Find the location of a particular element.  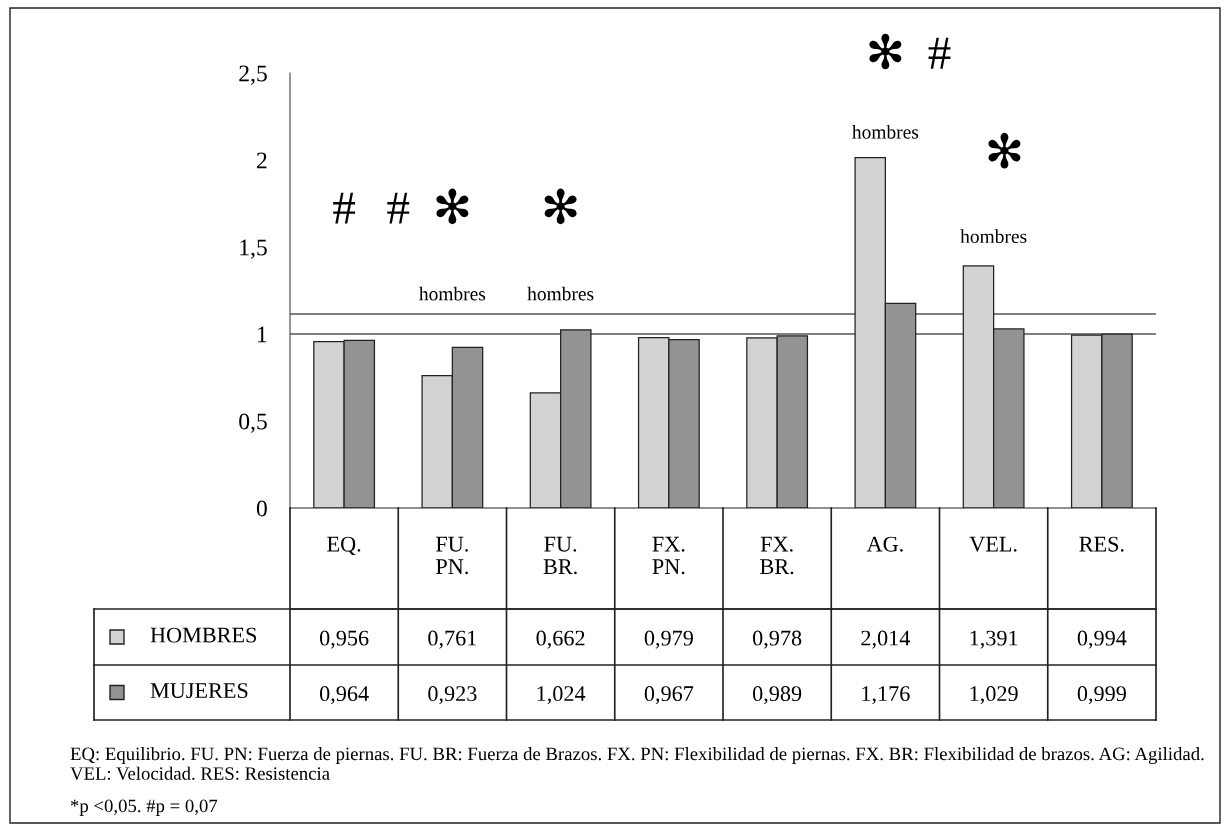

x-tick-label: VEL. is located at coordinates (993, 544).